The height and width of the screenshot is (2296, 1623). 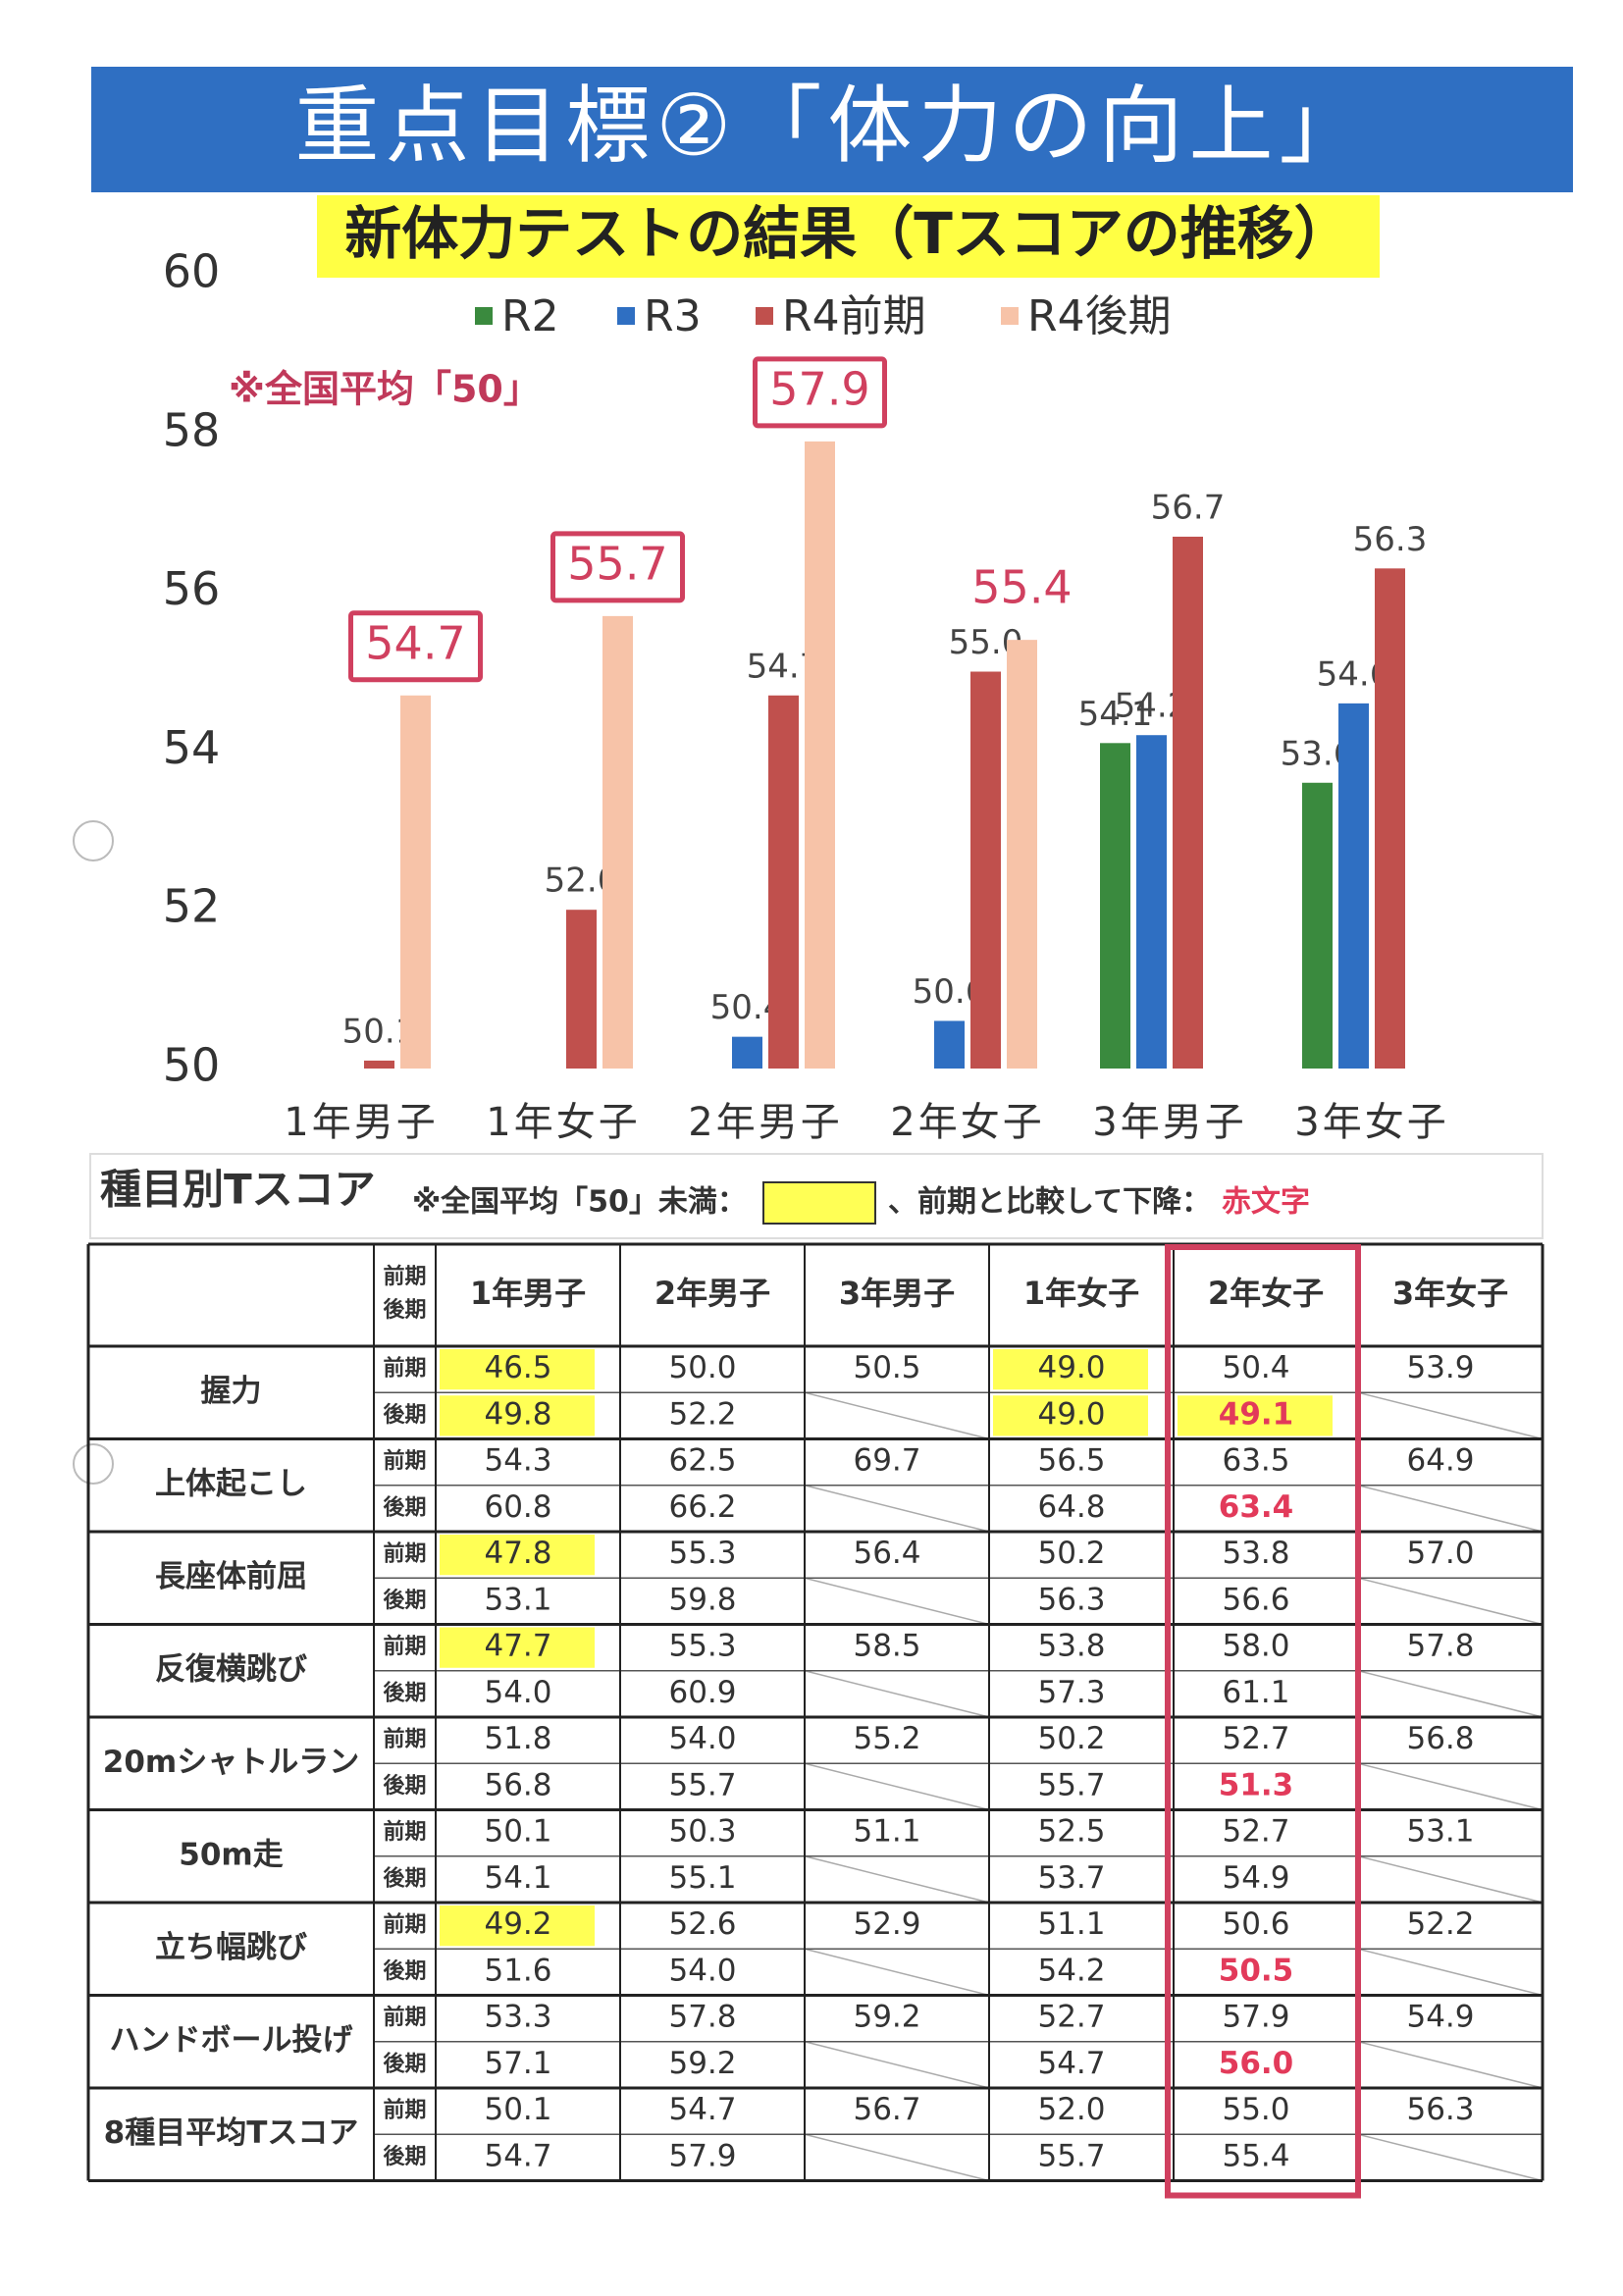 What do you see at coordinates (854, 316) in the screenshot?
I see `legend-label: R4前期` at bounding box center [854, 316].